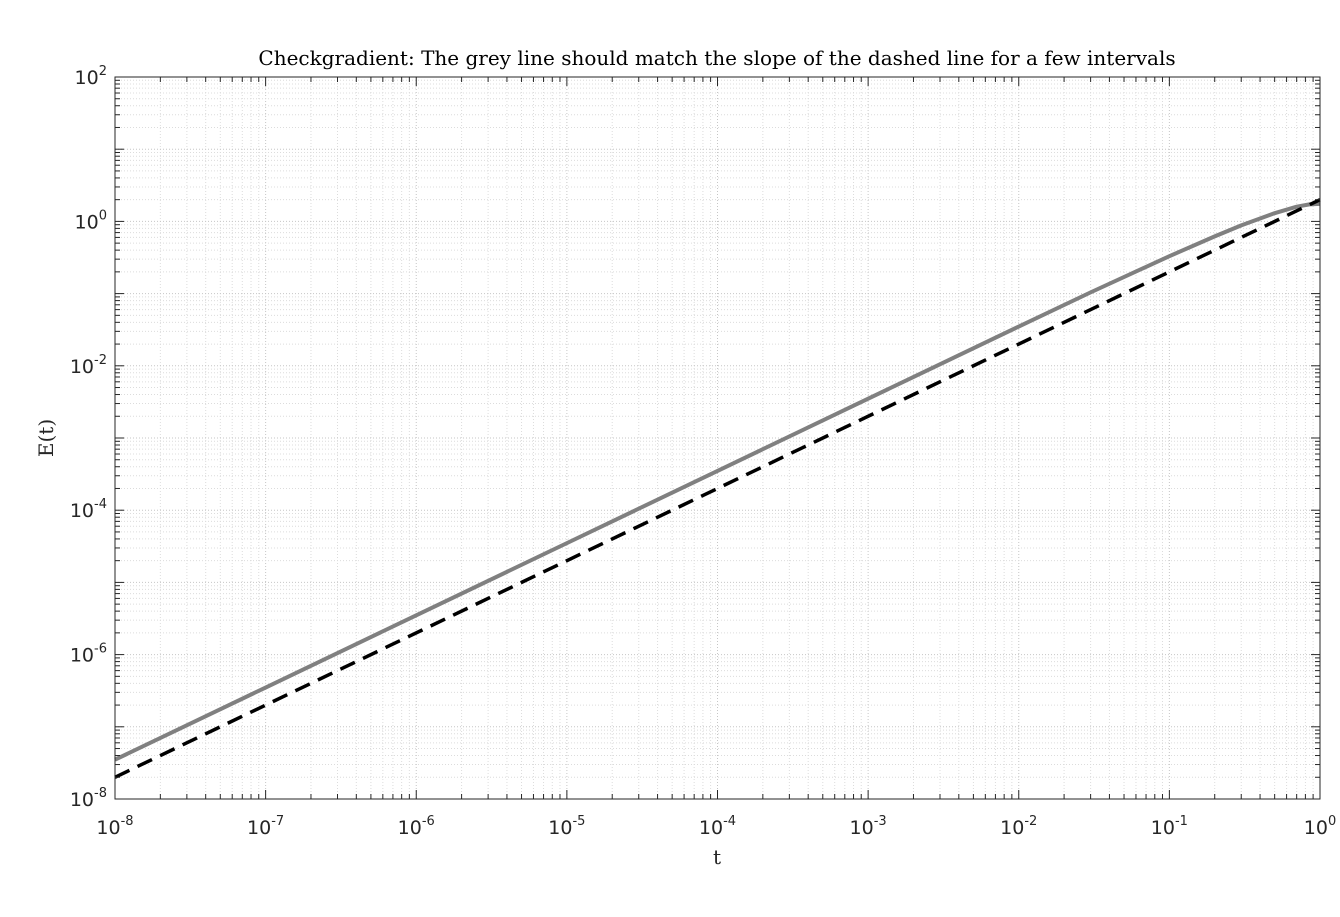 The width and height of the screenshot is (1340, 917). What do you see at coordinates (114, 826) in the screenshot?
I see `x-tick-label: 10⁻⁸` at bounding box center [114, 826].